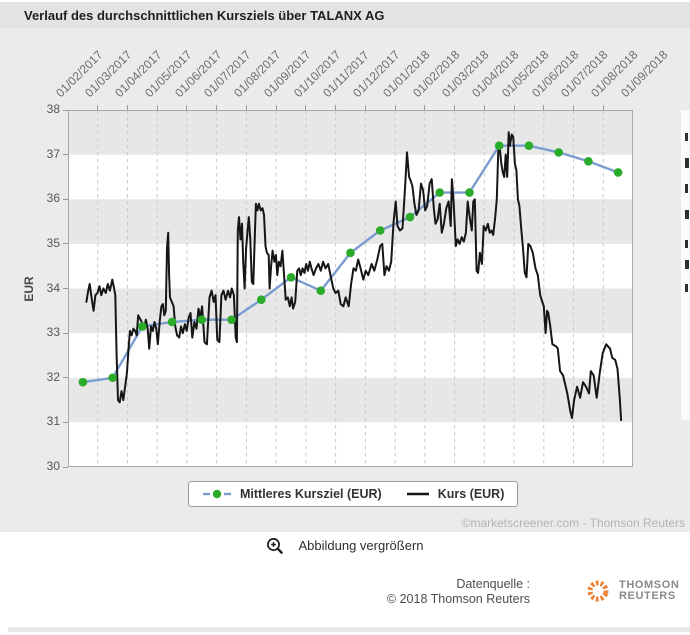  I want to click on bottom-divider, so click(349, 629).